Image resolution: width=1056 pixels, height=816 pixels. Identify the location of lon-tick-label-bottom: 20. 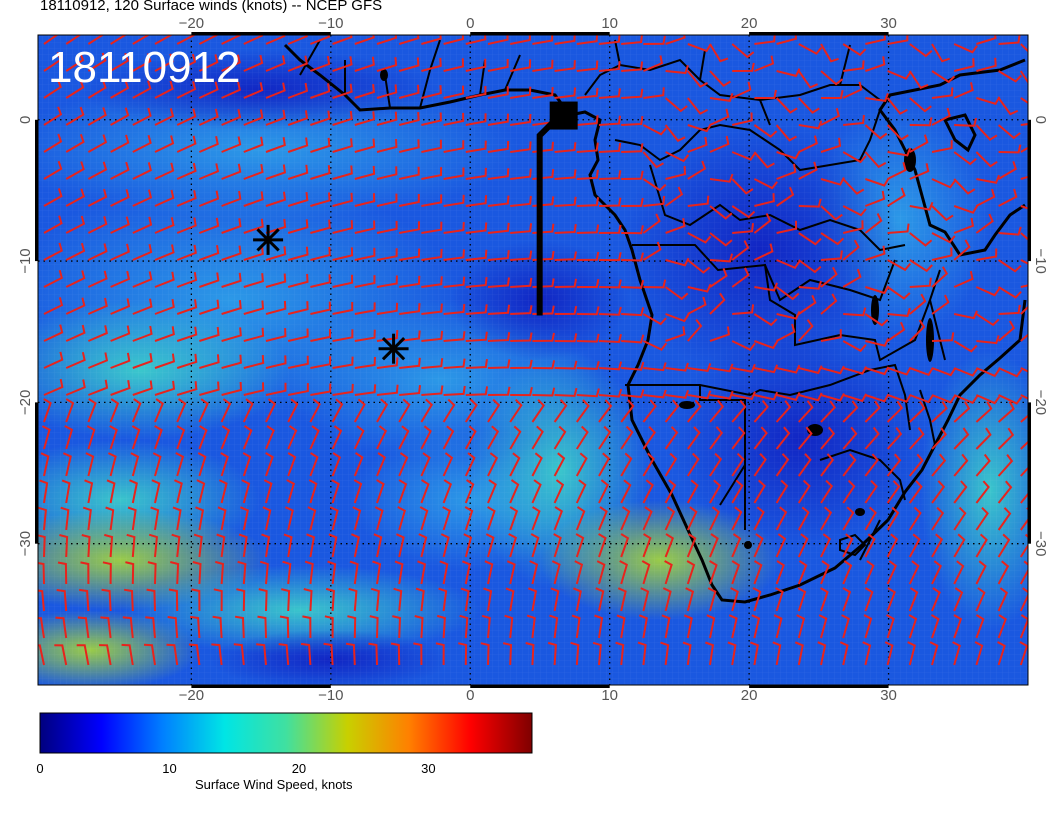
(749, 695).